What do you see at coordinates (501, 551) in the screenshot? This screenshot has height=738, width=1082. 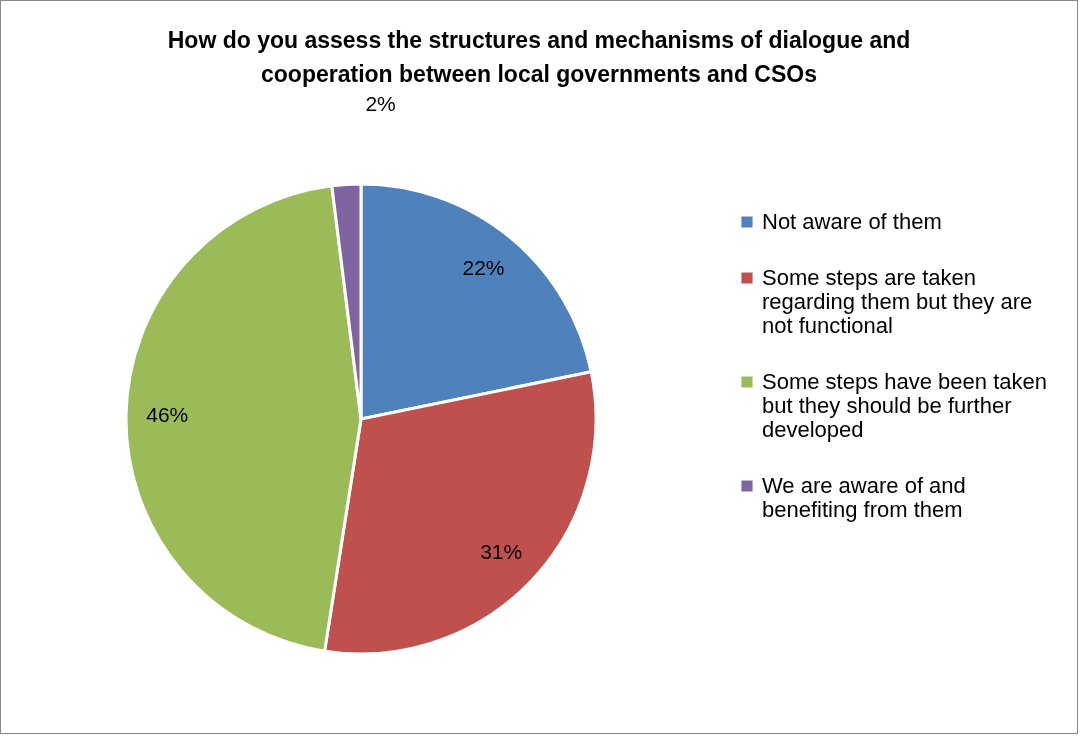 I see `data-label: 31%` at bounding box center [501, 551].